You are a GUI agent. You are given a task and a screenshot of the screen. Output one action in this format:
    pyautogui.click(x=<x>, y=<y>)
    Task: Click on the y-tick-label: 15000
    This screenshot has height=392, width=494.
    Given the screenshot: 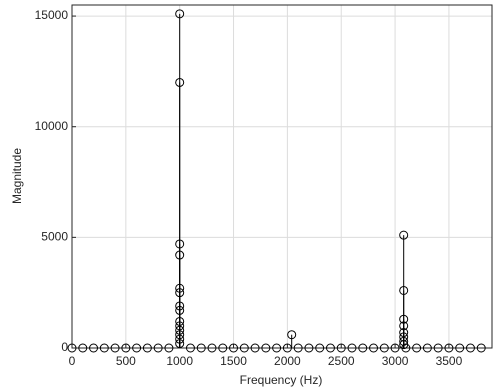 What is the action you would take?
    pyautogui.click(x=52, y=15)
    